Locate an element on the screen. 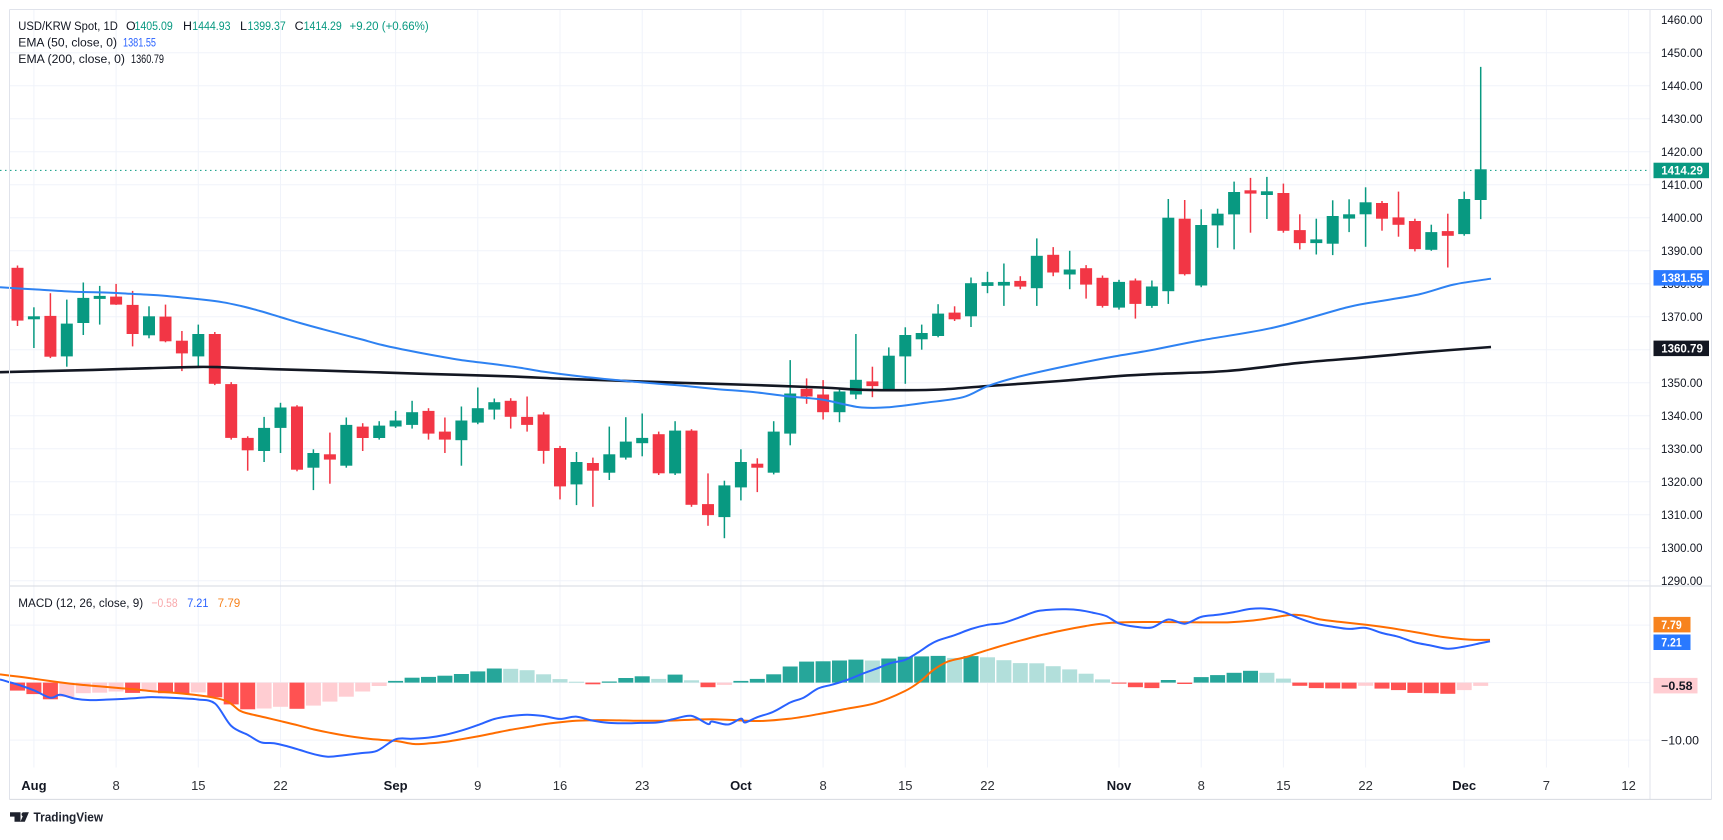  svg-text: 1450.00 is located at coordinates (1682, 53).